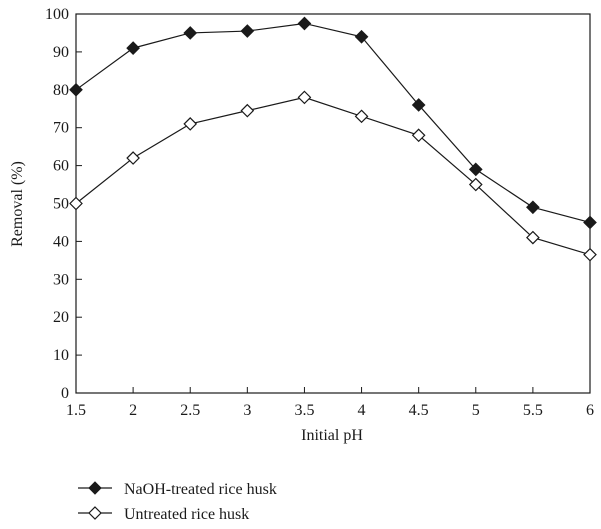  Describe the element at coordinates (95, 488) in the screenshot. I see `legend-marker-naoh` at that location.